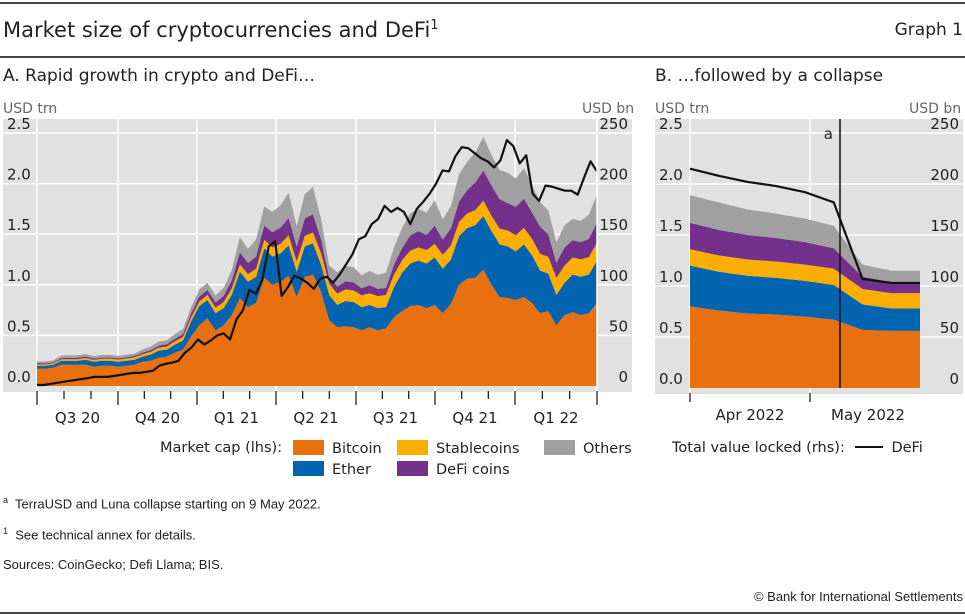 The width and height of the screenshot is (965, 615). What do you see at coordinates (869, 447) in the screenshot?
I see `defi-line-swatch` at bounding box center [869, 447].